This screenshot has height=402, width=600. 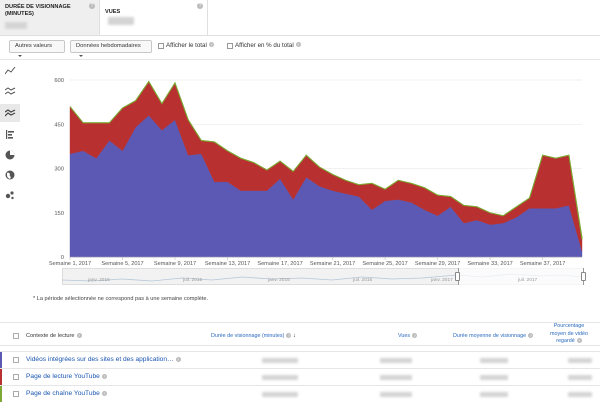 What do you see at coordinates (50, 336) in the screenshot?
I see `column-header-context-text: Contexte de lecture` at bounding box center [50, 336].